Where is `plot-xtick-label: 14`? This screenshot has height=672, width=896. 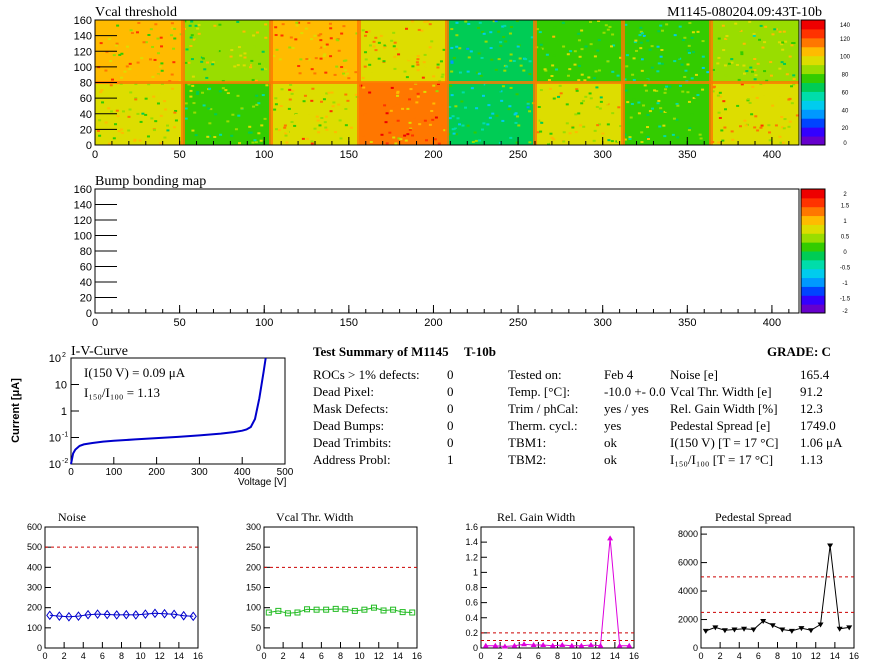 plot-xtick-label: 14 is located at coordinates (615, 656).